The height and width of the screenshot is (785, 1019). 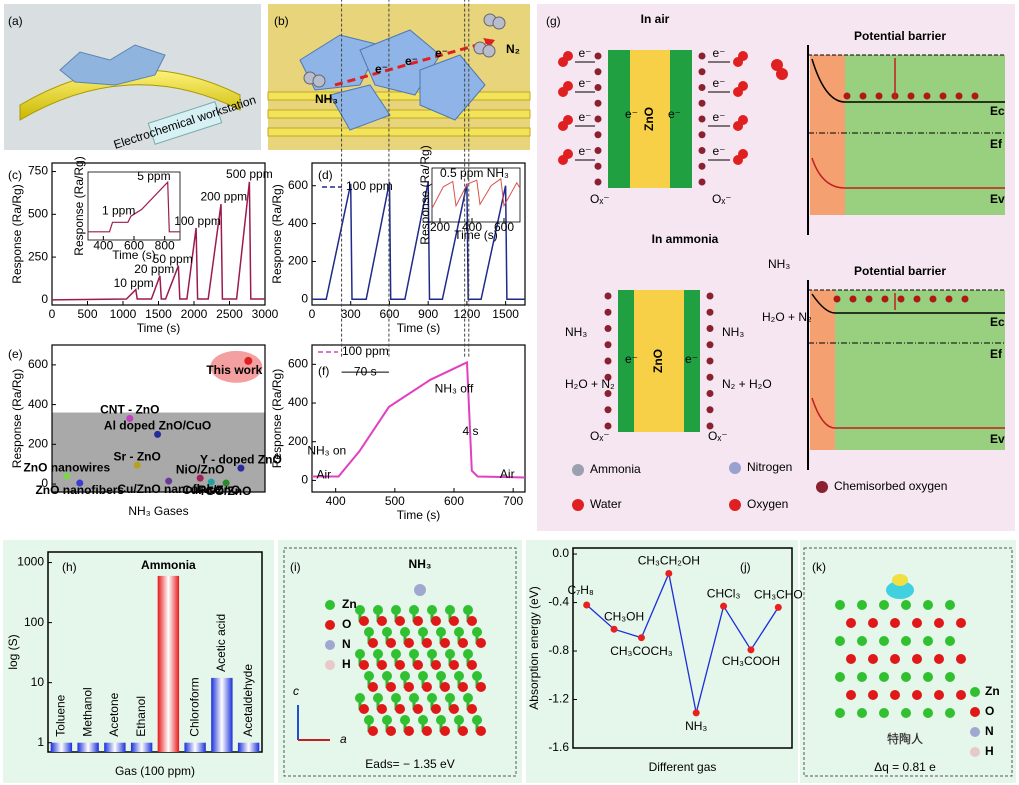 I want to click on panel-label: (h), so click(x=69, y=567).